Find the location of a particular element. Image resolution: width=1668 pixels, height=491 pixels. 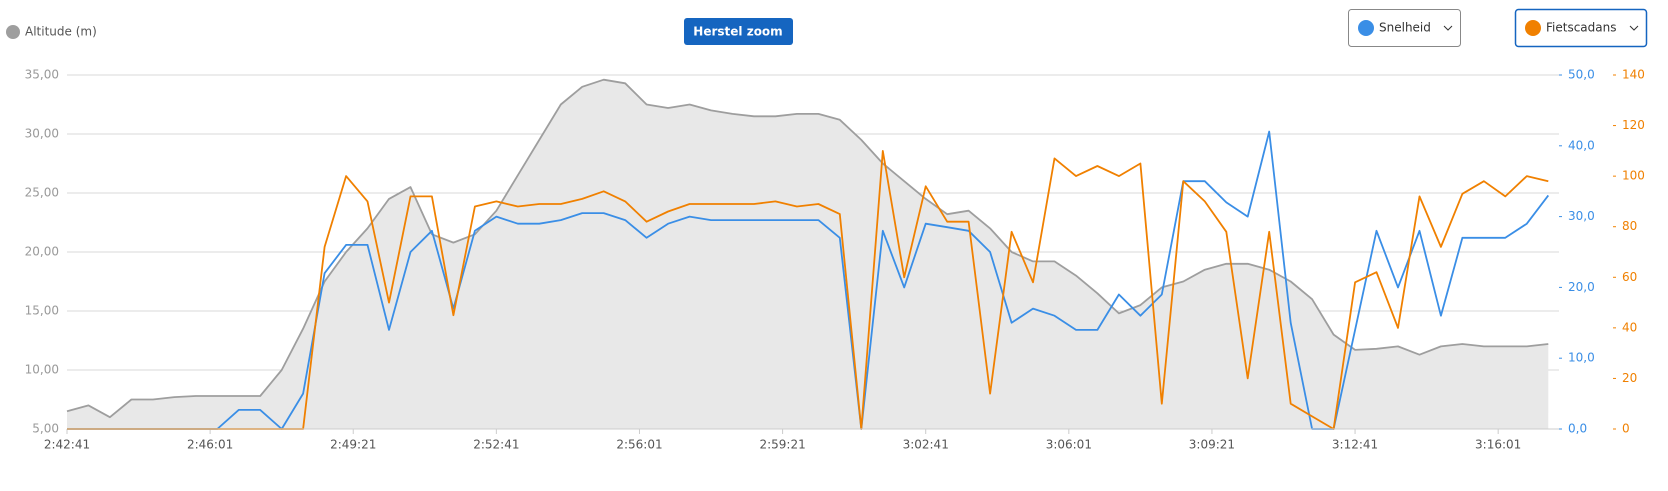

y3-tick-label: 120 is located at coordinates (1633, 125).